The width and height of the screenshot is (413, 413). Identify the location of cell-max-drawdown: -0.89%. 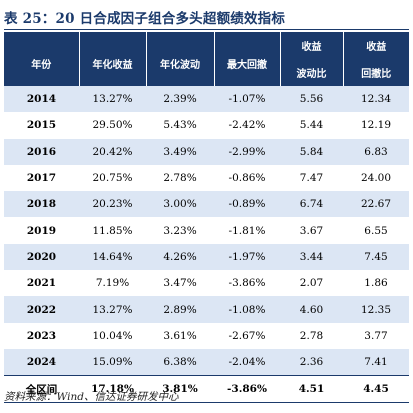
(247, 204).